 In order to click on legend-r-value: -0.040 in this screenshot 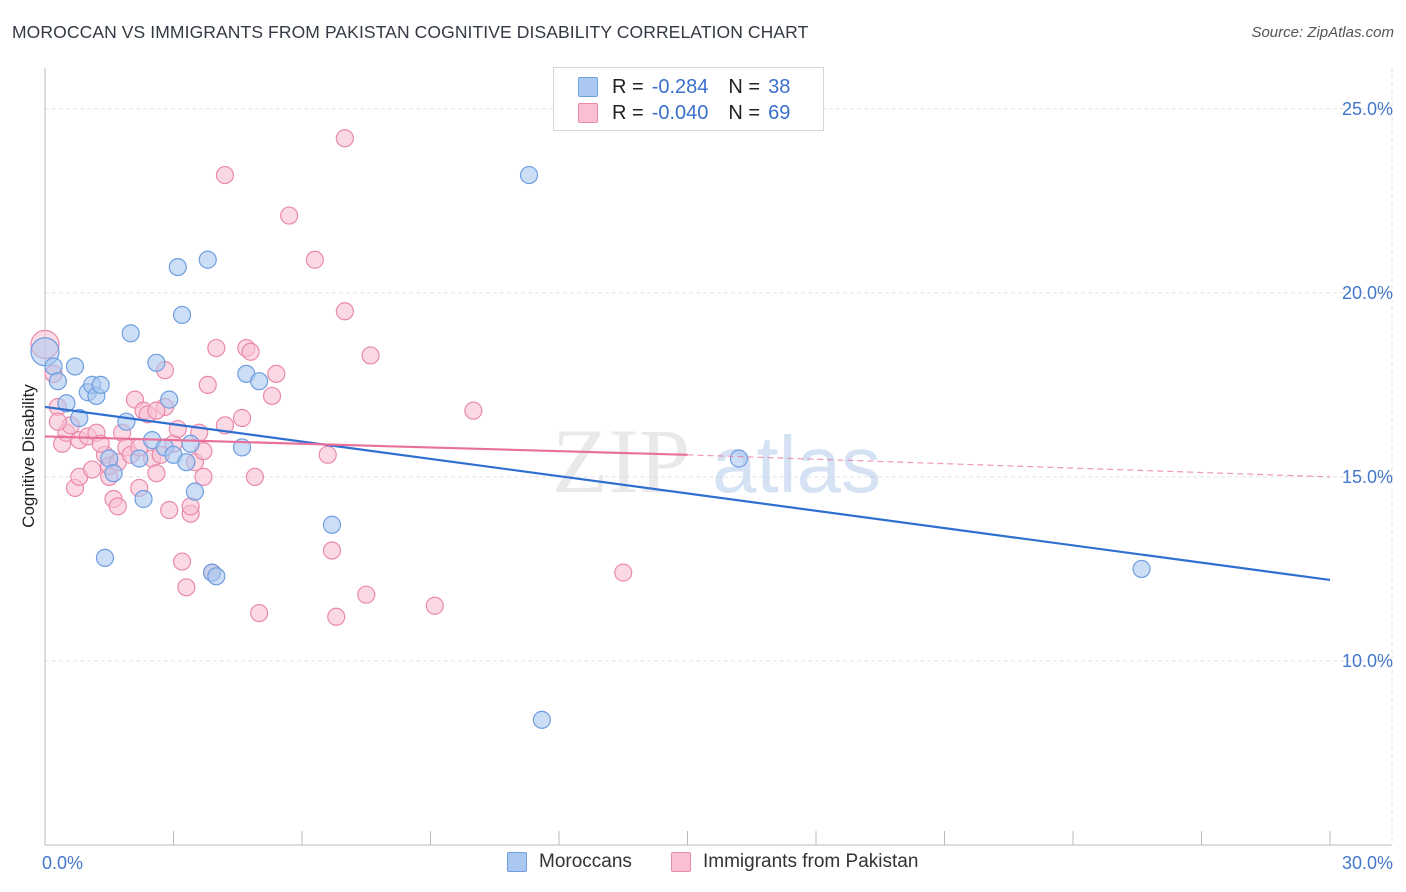, I will do `click(680, 112)`.